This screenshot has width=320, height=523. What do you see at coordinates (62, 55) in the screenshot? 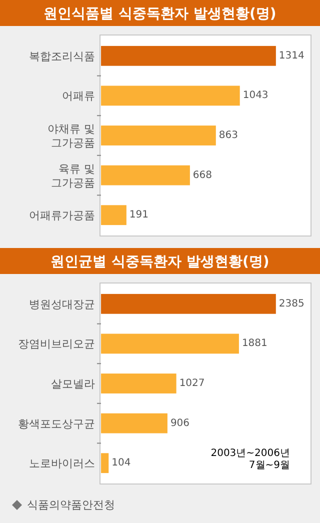
I see `y-tick-label: 복합조리식품` at bounding box center [62, 55].